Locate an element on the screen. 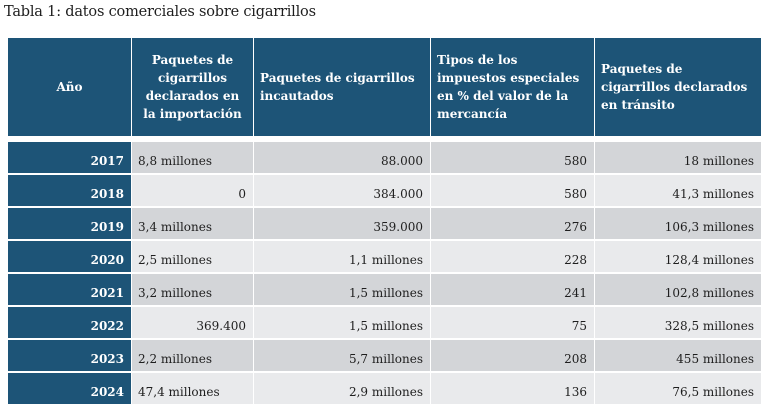  cell-import: 3,2 millones is located at coordinates (192, 288).